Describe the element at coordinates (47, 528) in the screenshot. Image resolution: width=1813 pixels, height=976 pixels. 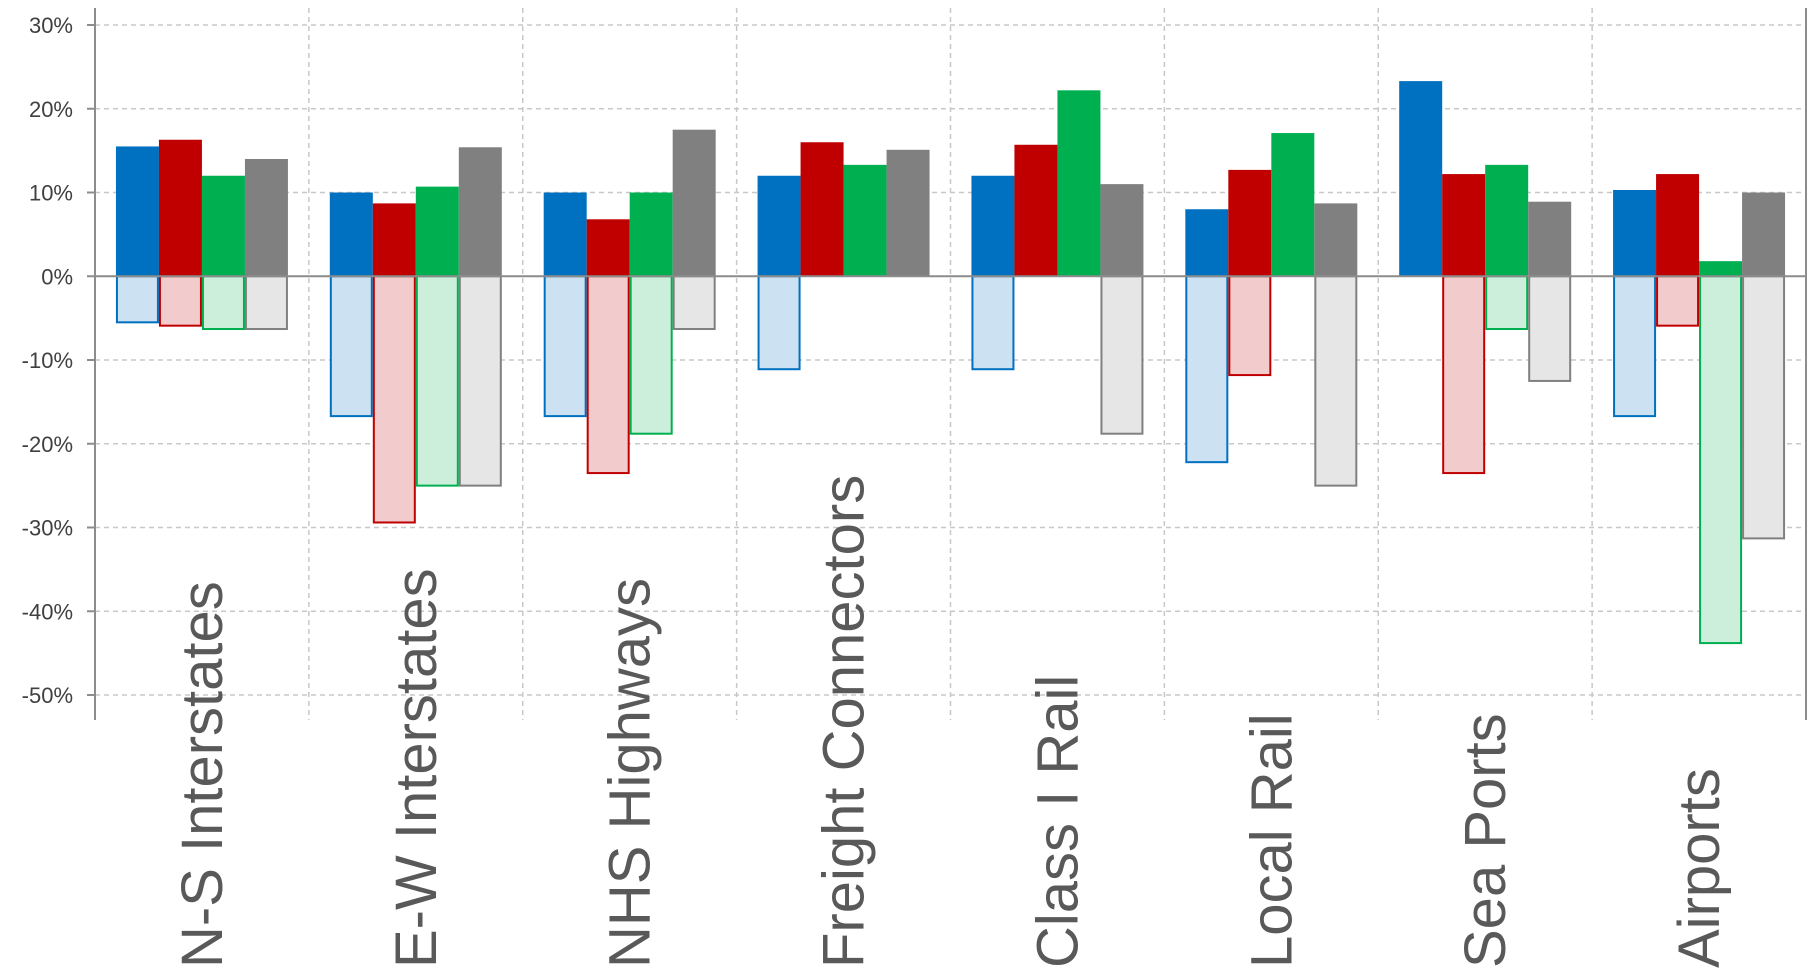
I see `y-tick-label: -30%` at that location.